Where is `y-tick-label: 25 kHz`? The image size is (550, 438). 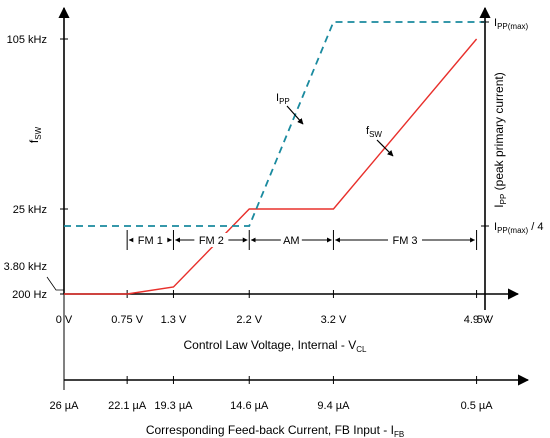 y-tick-label: 25 kHz is located at coordinates (30, 210).